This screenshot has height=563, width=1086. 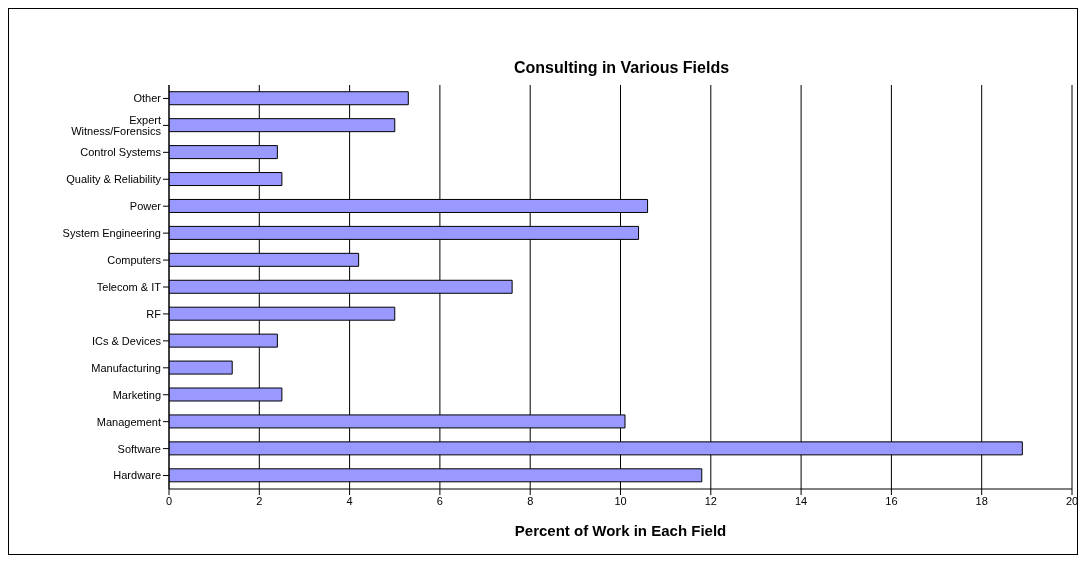 I want to click on x-tick-label: 16, so click(x=891, y=500).